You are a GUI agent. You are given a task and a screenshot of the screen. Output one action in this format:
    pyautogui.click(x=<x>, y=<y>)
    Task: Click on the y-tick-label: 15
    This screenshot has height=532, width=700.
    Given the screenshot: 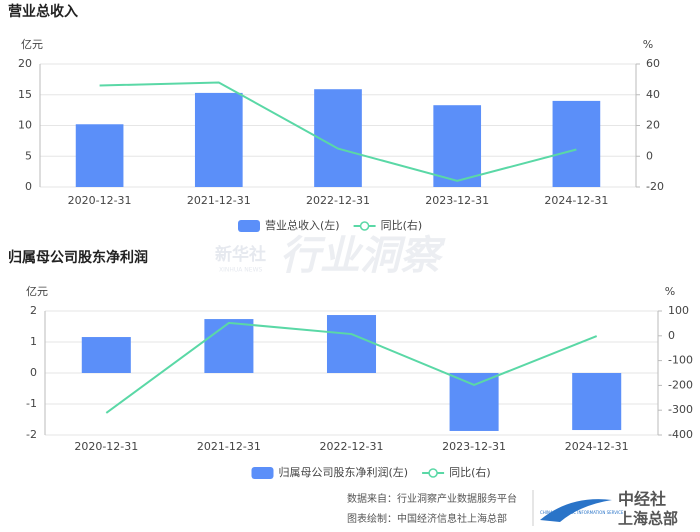 What is the action you would take?
    pyautogui.click(x=25, y=94)
    